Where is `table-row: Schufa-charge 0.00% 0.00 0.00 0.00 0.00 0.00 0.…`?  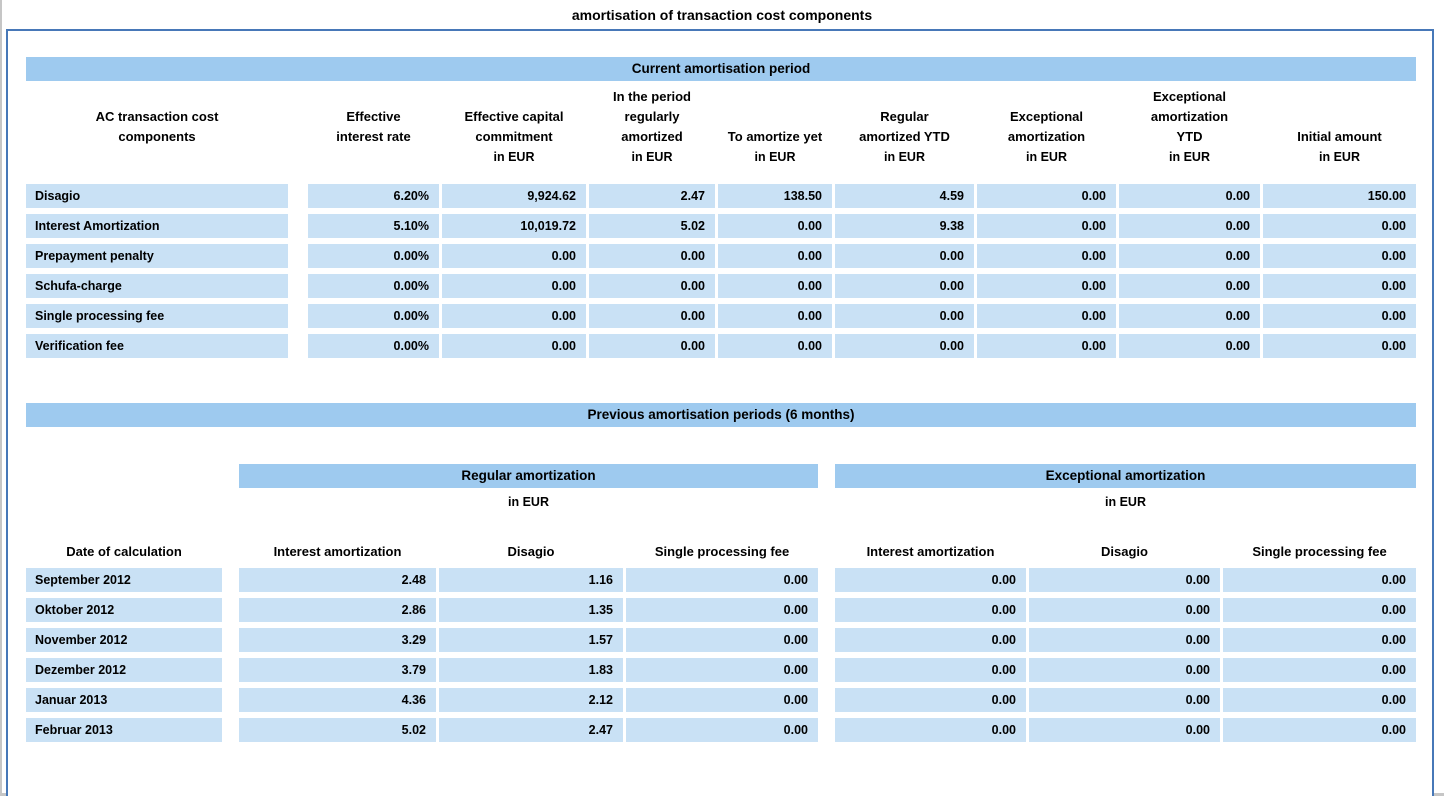 table-row: Schufa-charge 0.00% 0.00 0.00 0.00 0.00 0.00 0.… is located at coordinates (721, 286).